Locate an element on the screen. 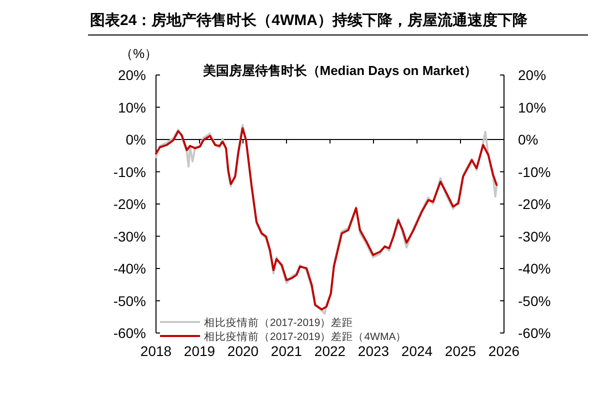 The height and width of the screenshot is (406, 615). y2-tick-label: 10% is located at coordinates (532, 107).